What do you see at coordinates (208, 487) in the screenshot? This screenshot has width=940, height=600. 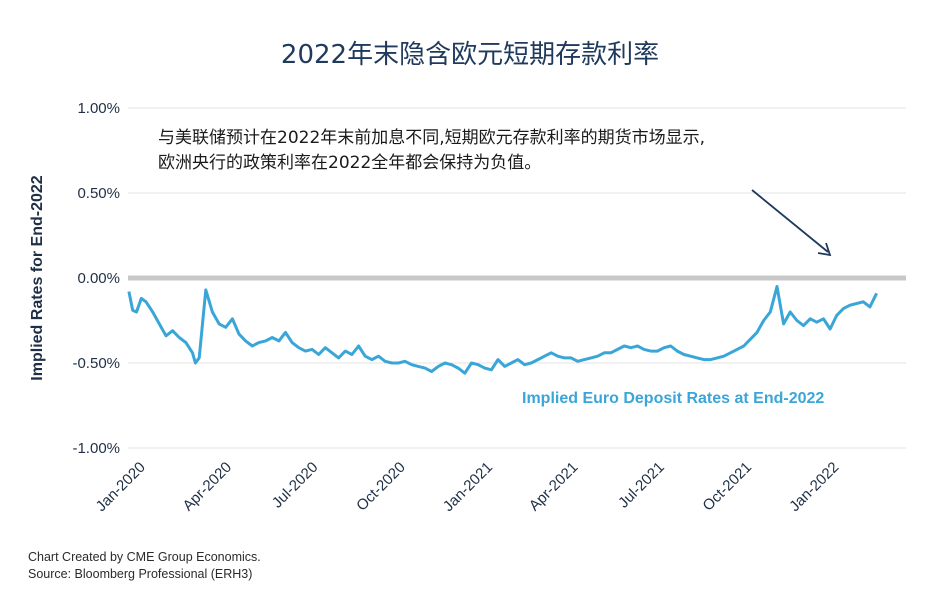 I see `x-tick-label: Apr-2020` at bounding box center [208, 487].